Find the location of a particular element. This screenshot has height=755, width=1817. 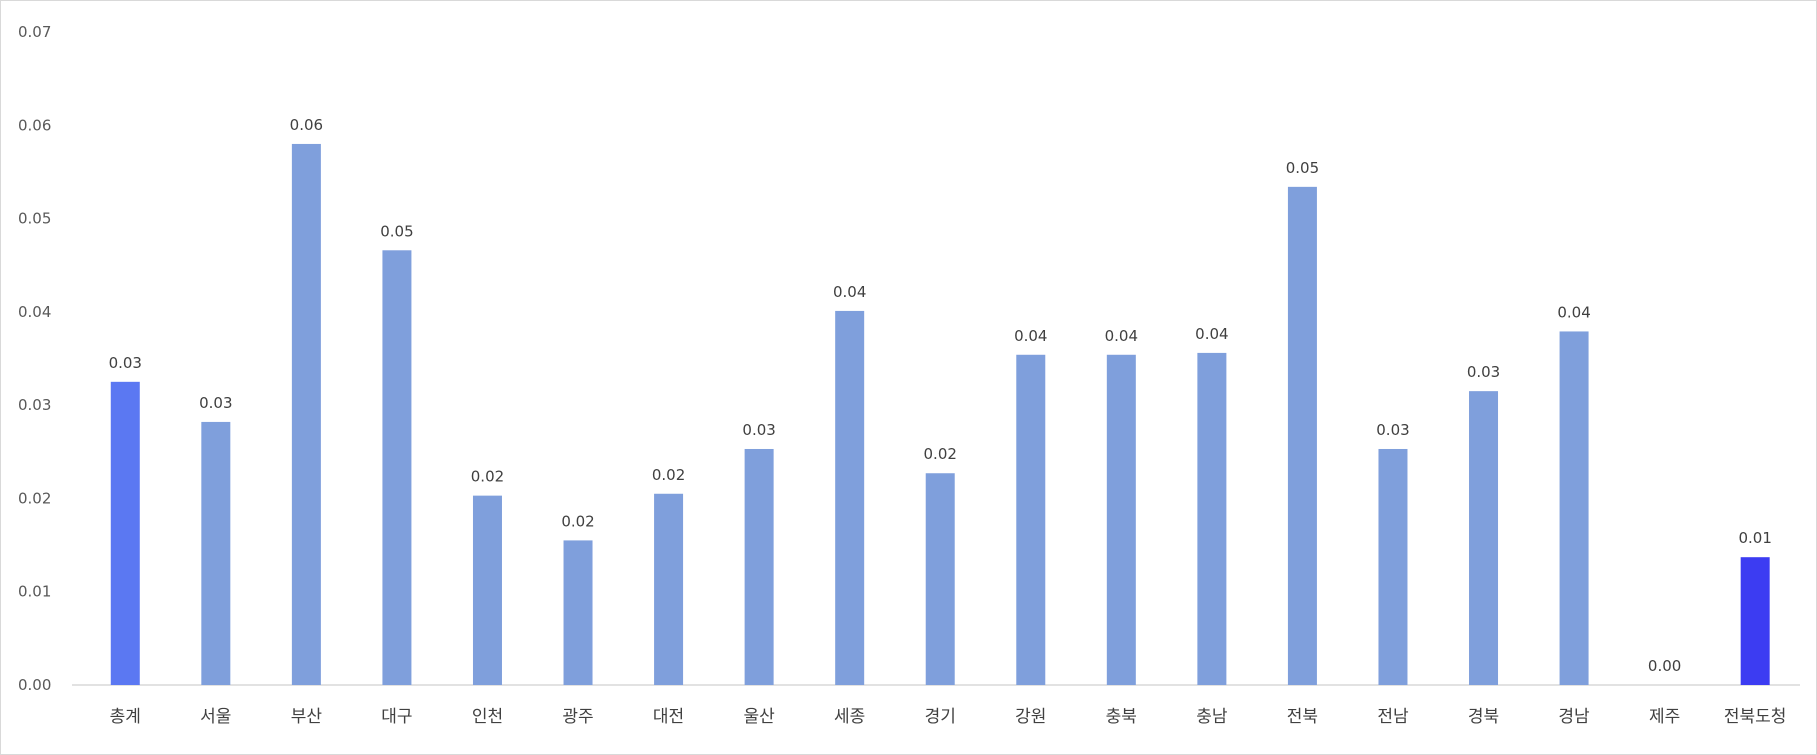

x-tick-label: 전북도청 is located at coordinates (1755, 717).